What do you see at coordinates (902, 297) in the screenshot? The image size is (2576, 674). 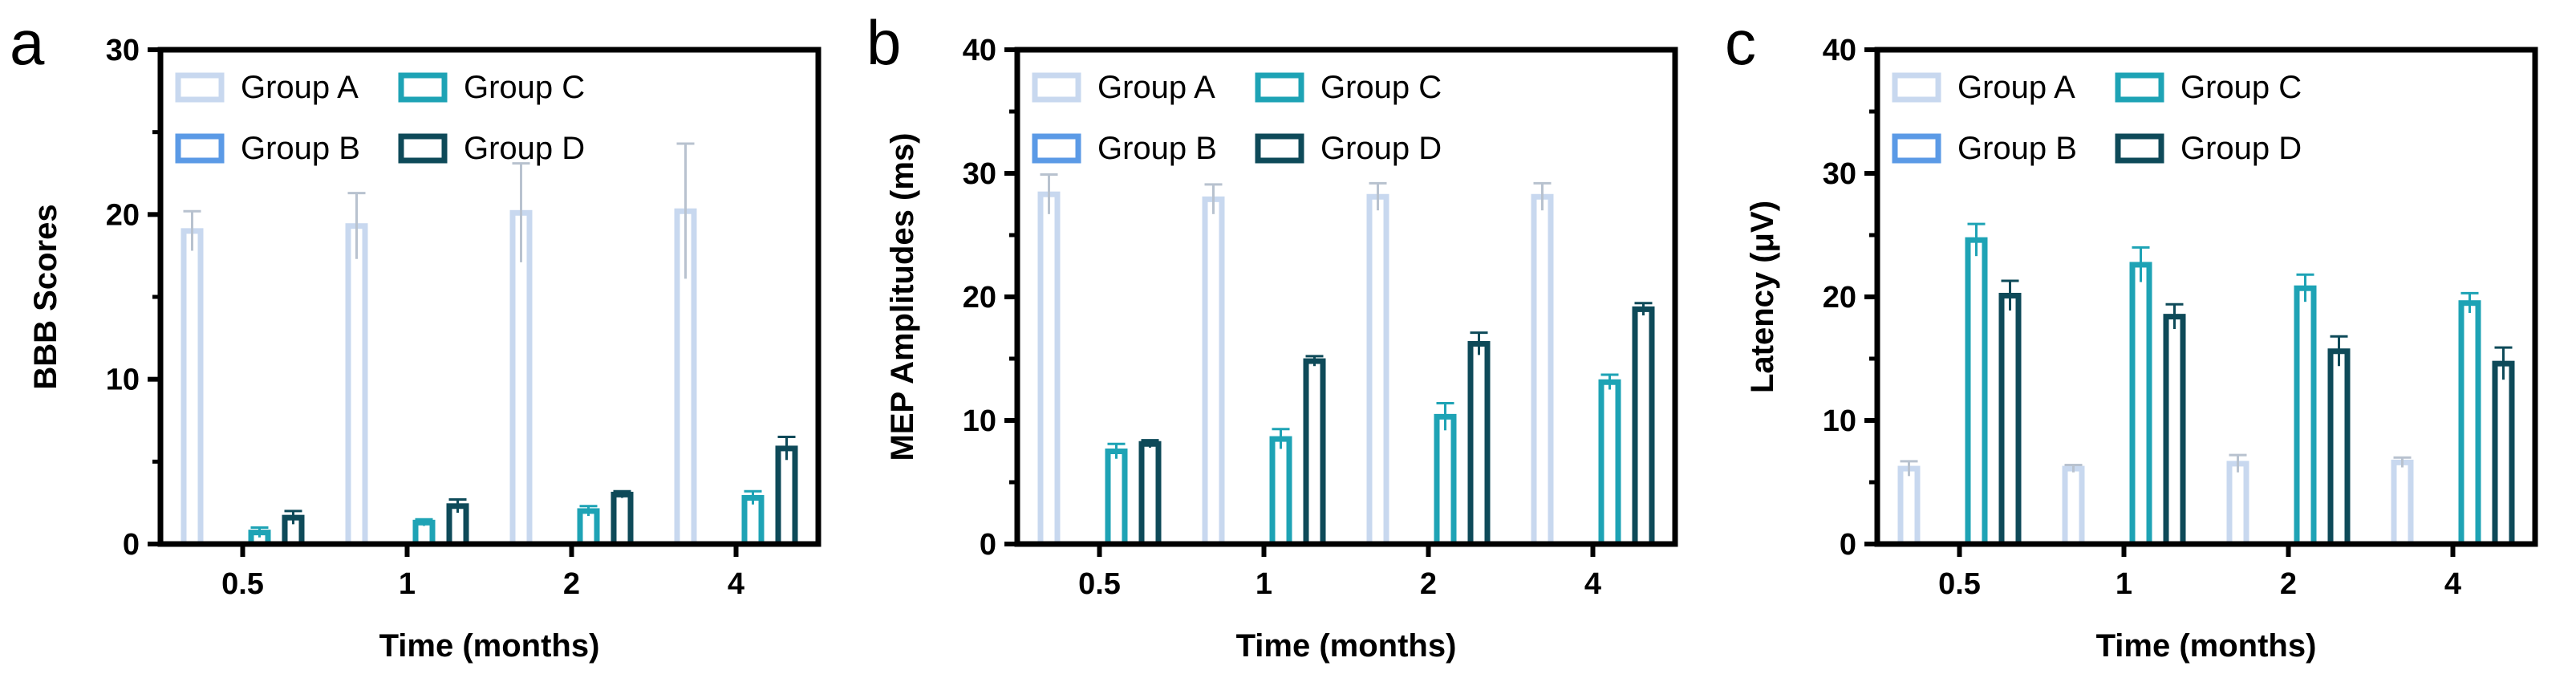 I see `y-axis-title: MEP Amplitudes (ms)` at bounding box center [902, 297].